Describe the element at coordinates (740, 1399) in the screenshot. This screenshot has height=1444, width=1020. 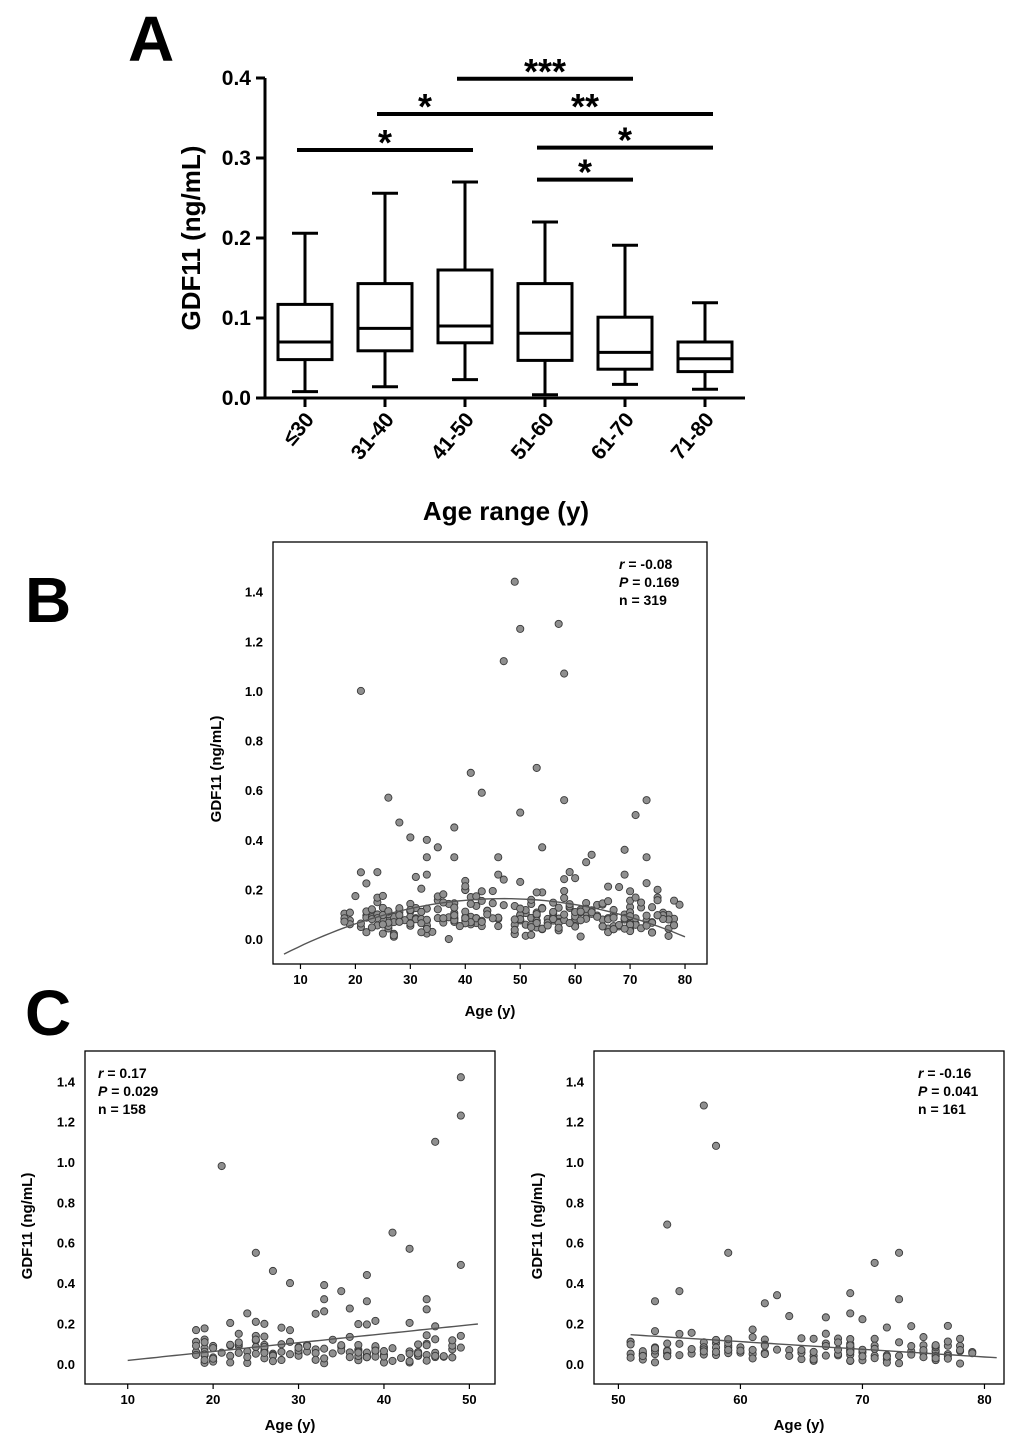
I see `panel-c-right-x-tick-label: 60` at that location.